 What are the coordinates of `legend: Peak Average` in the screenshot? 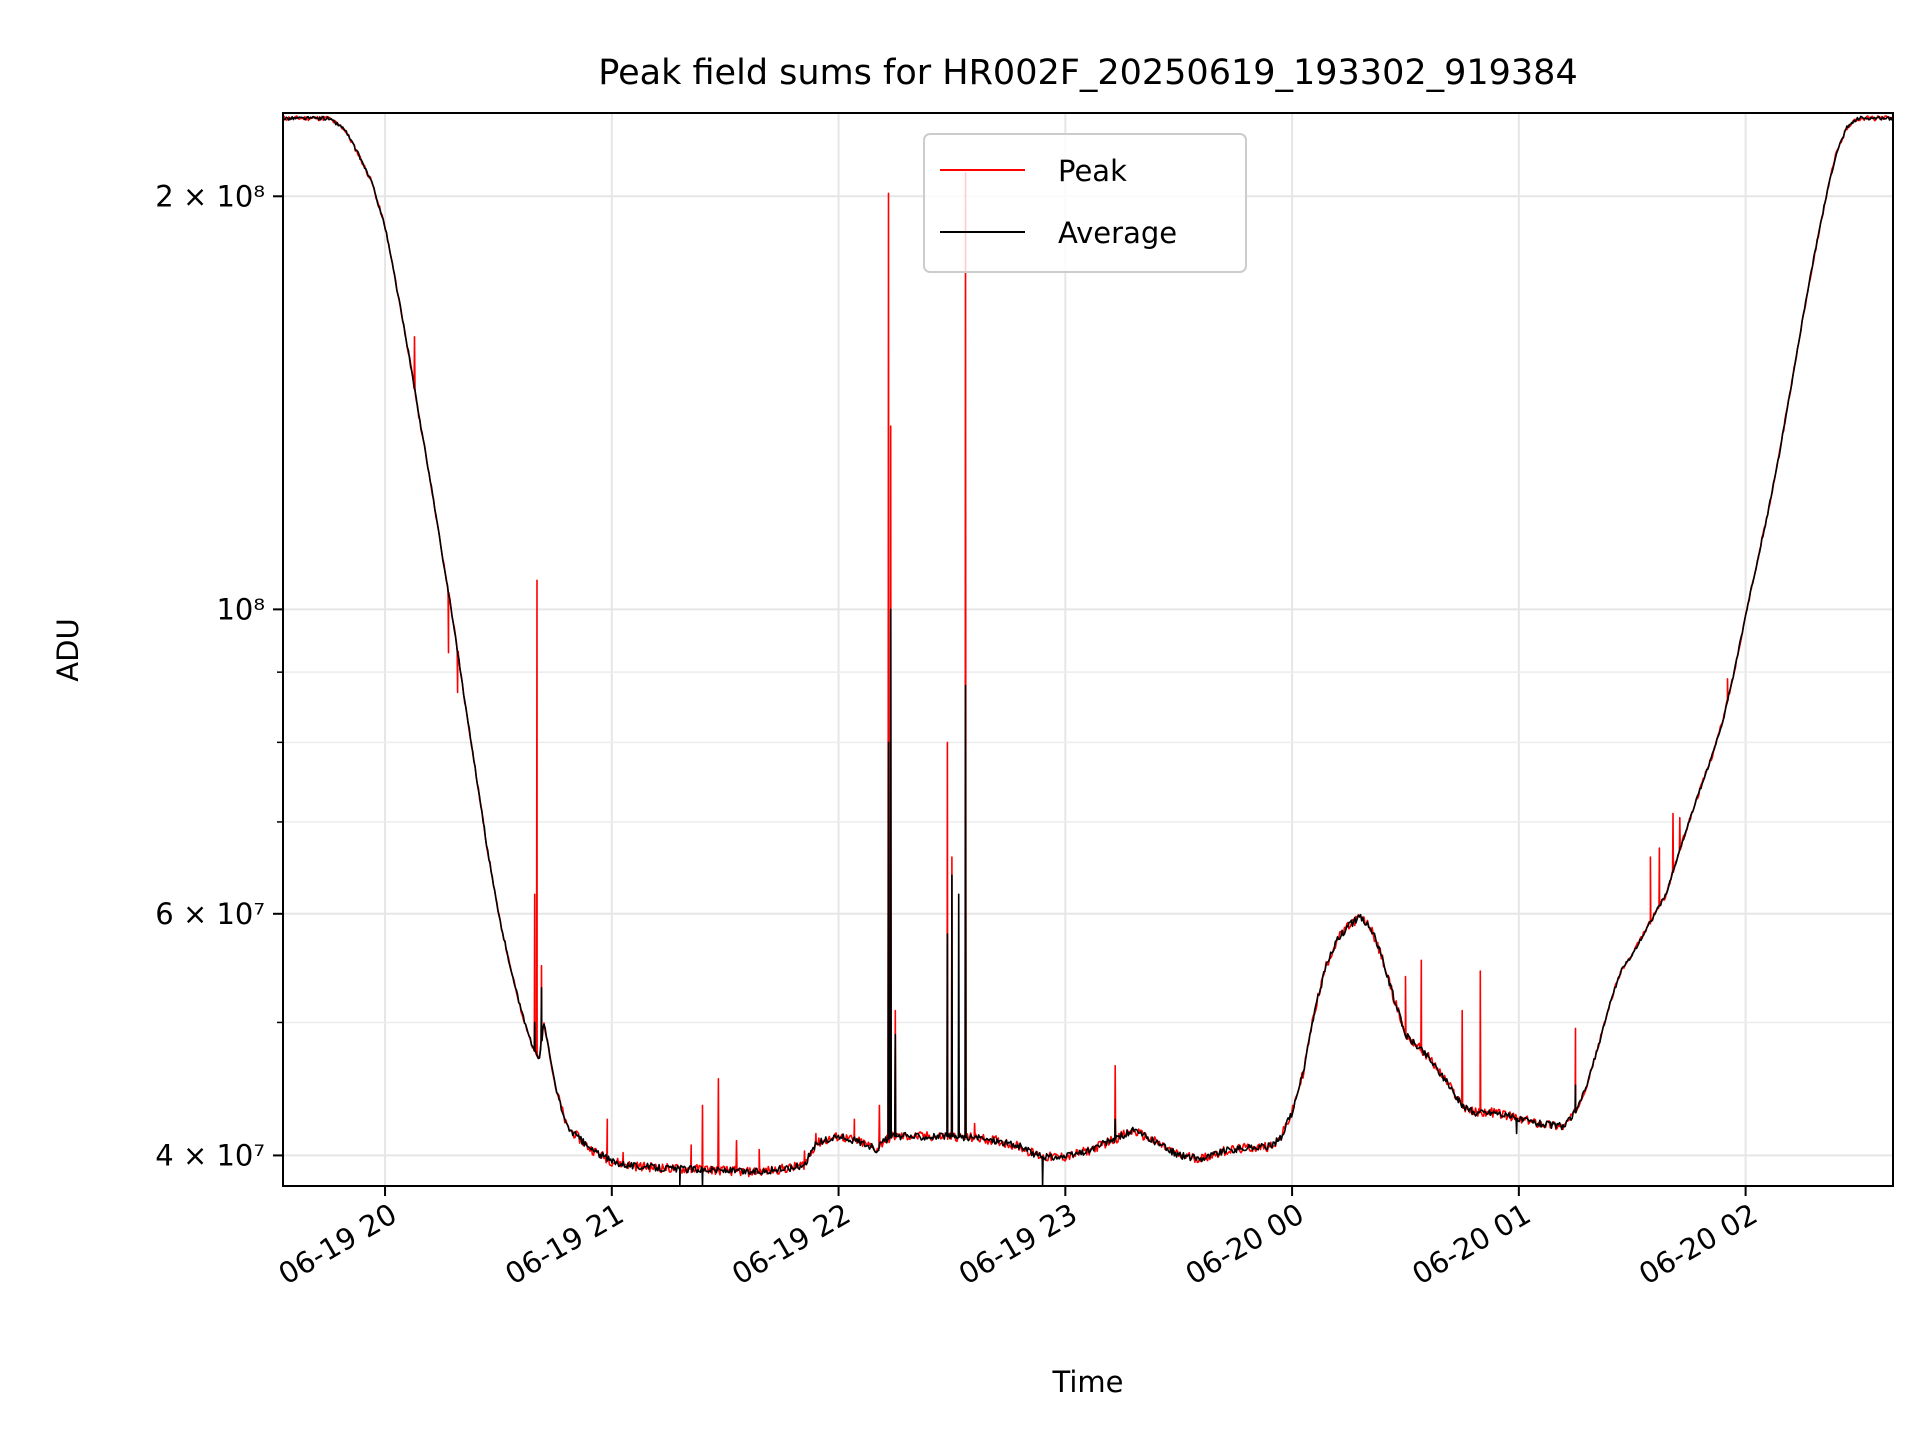 It's located at (1085, 203).